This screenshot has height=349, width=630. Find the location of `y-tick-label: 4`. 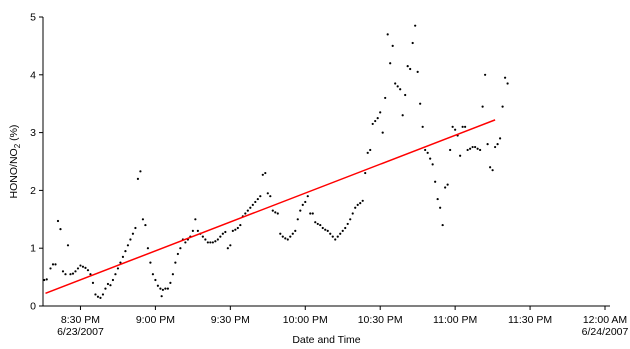

y-tick-label: 4 is located at coordinates (33, 75).